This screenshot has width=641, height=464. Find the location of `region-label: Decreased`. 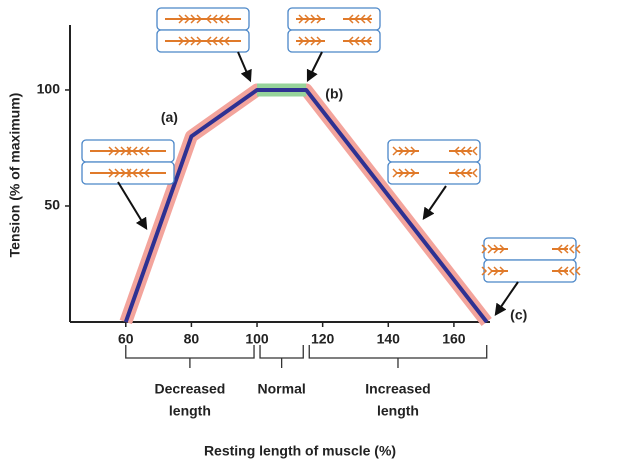

region-label: Decreased is located at coordinates (189, 389).